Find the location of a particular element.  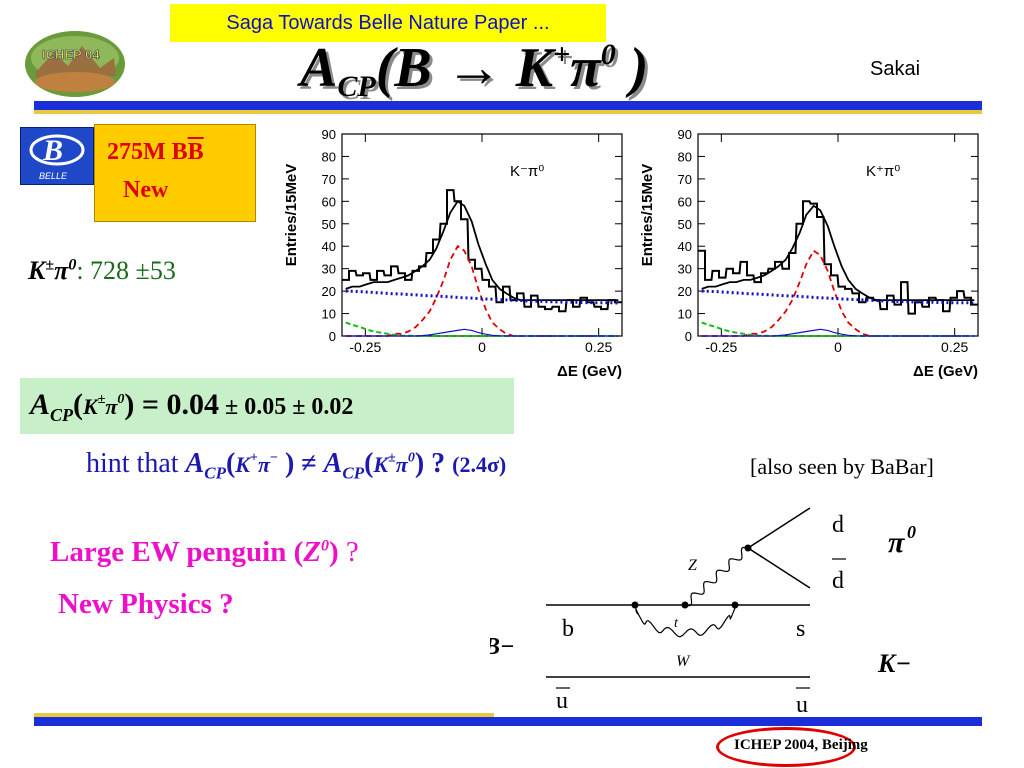

chart-label: K⁻π⁰ is located at coordinates (527, 171).